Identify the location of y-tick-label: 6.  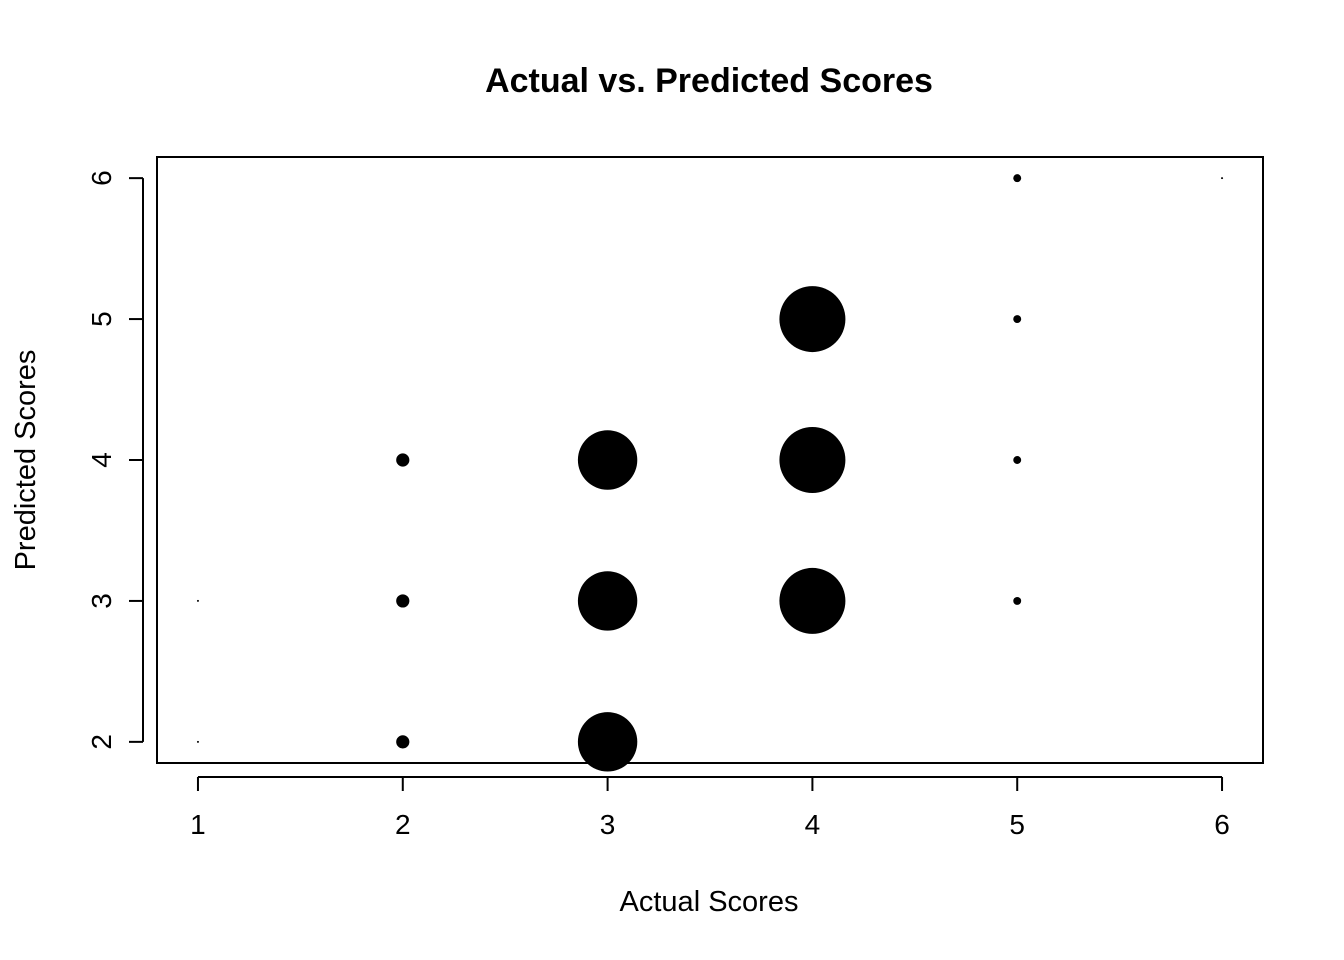
(101, 178).